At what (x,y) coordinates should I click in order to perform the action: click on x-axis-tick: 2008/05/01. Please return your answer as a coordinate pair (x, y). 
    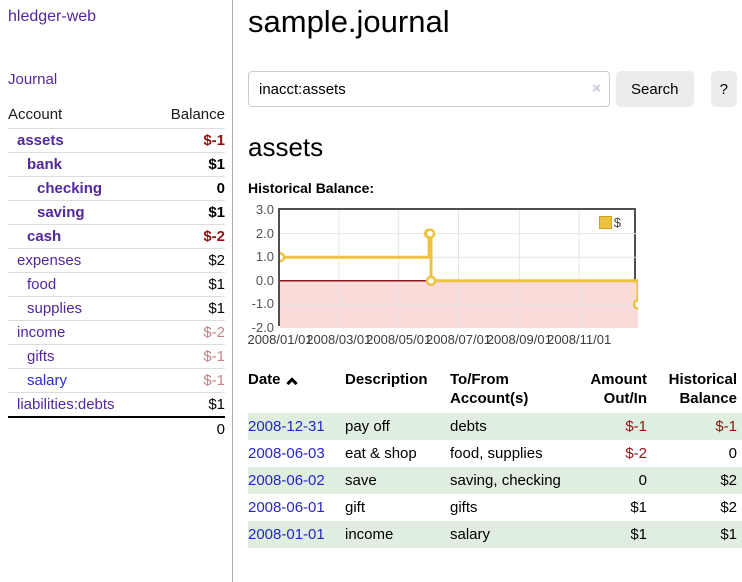
    Looking at the image, I should click on (399, 339).